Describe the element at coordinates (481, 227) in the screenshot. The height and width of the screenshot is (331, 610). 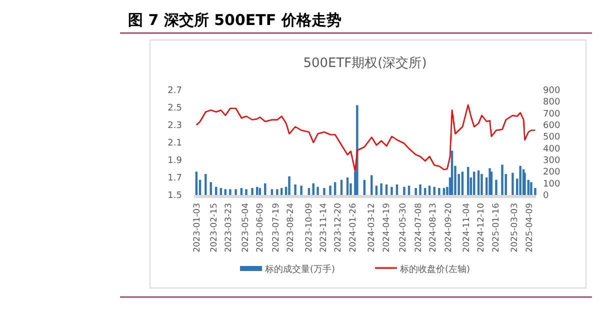
I see `x-tick-label: 2024-12-10` at that location.